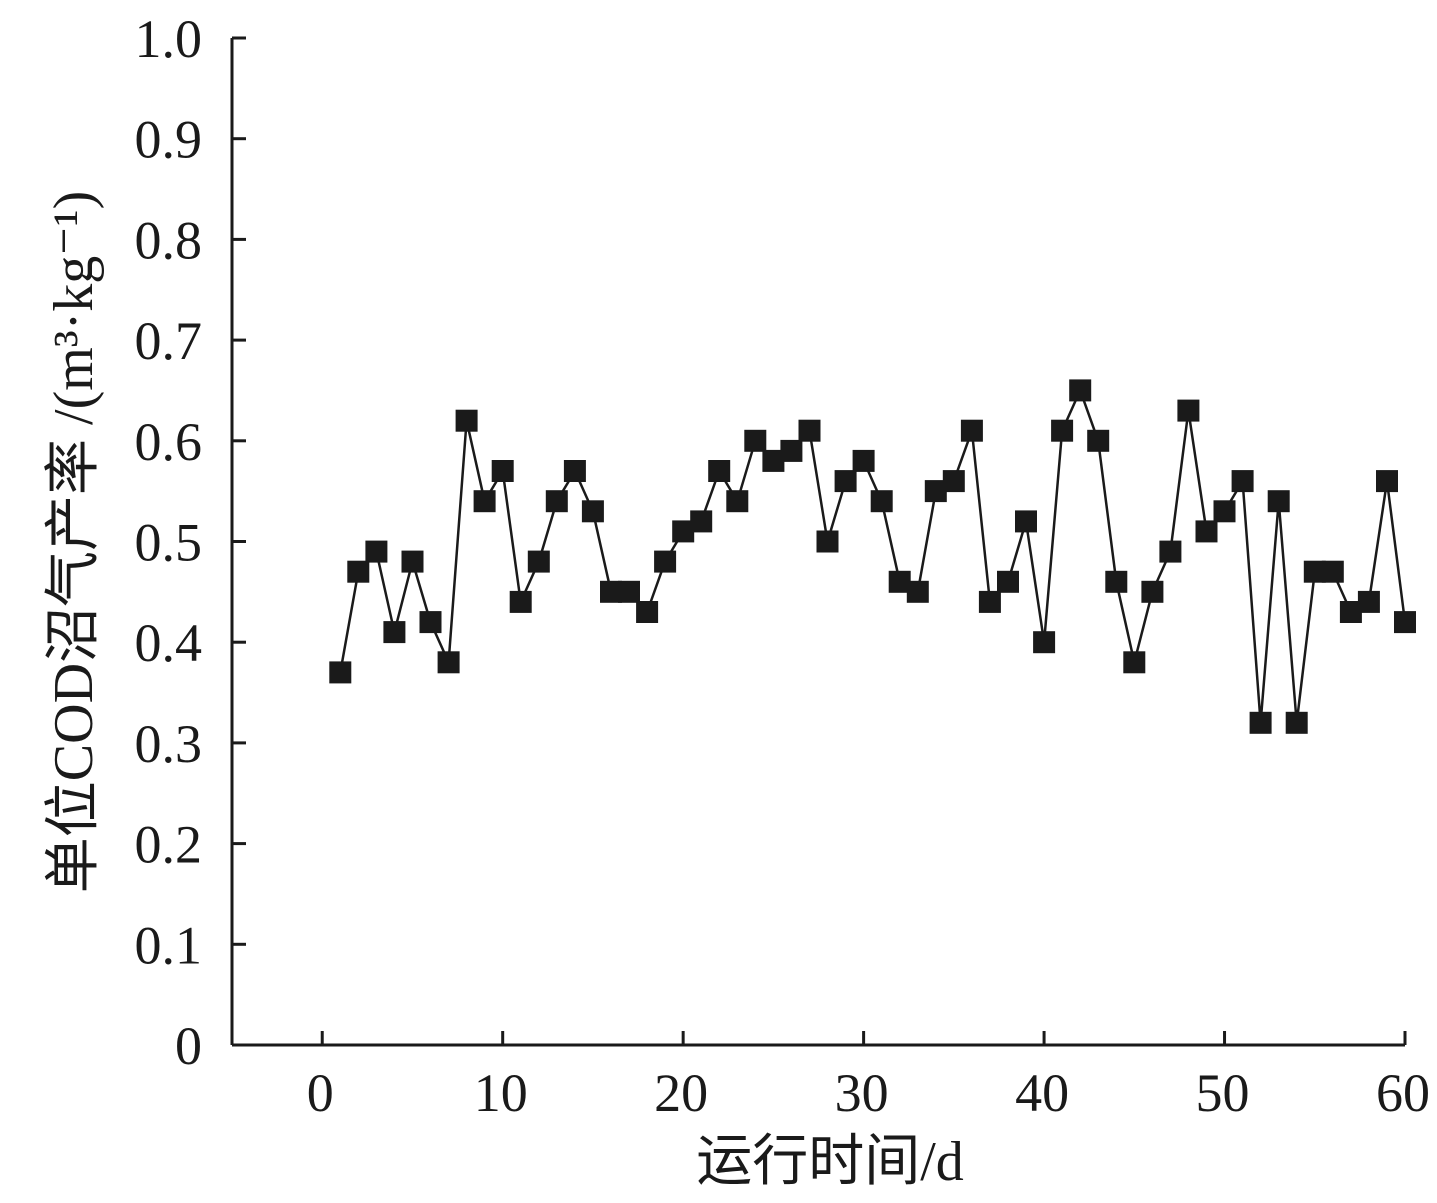 This screenshot has height=1203, width=1437. I want to click on x-ticks: 0 10 20 30 40 50 60, so click(868, 1077).